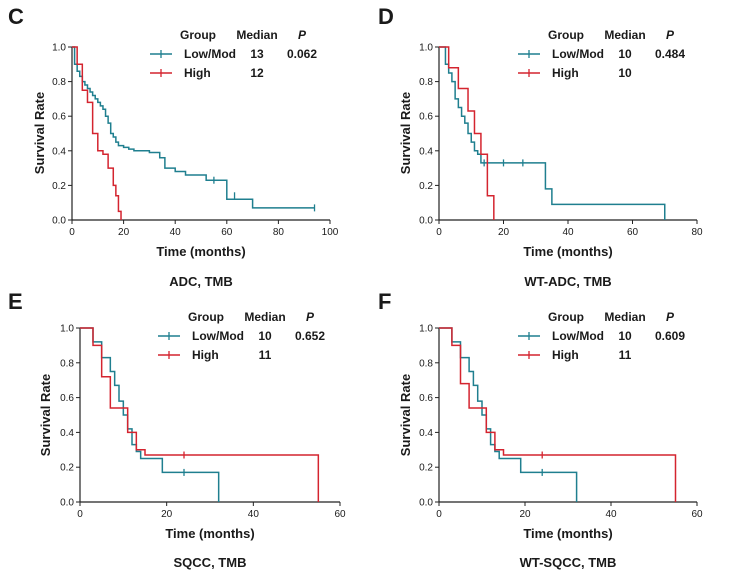  What do you see at coordinates (670, 336) in the screenshot?
I see `legend-p-value: 0.609` at bounding box center [670, 336].